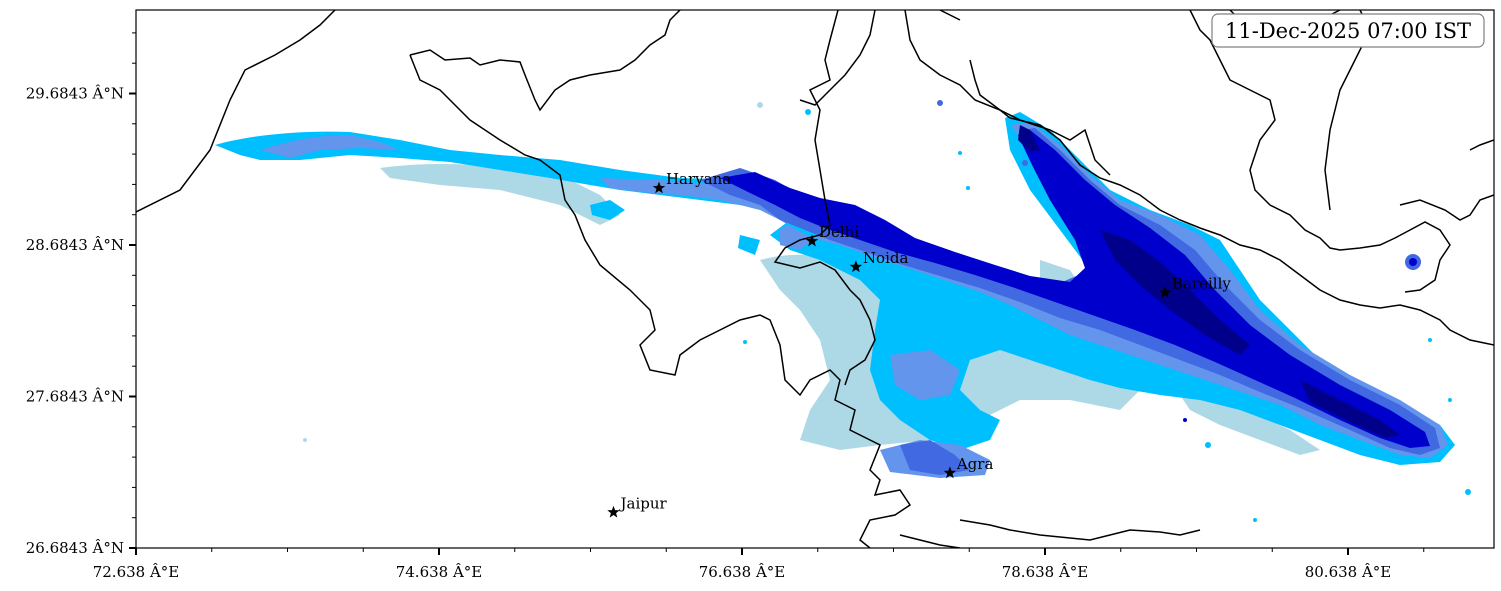  What do you see at coordinates (1348, 572) in the screenshot?
I see `x-tick-label: 80.638 Â°E` at bounding box center [1348, 572].